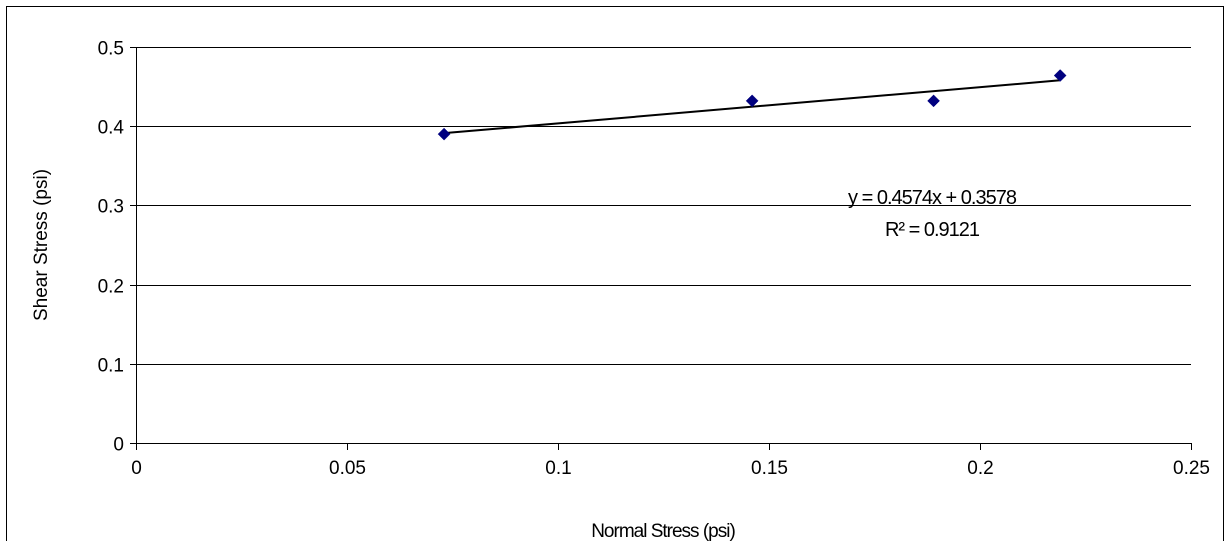  Describe the element at coordinates (111, 366) in the screenshot. I see `y-tick-label-1: 0.1` at that location.